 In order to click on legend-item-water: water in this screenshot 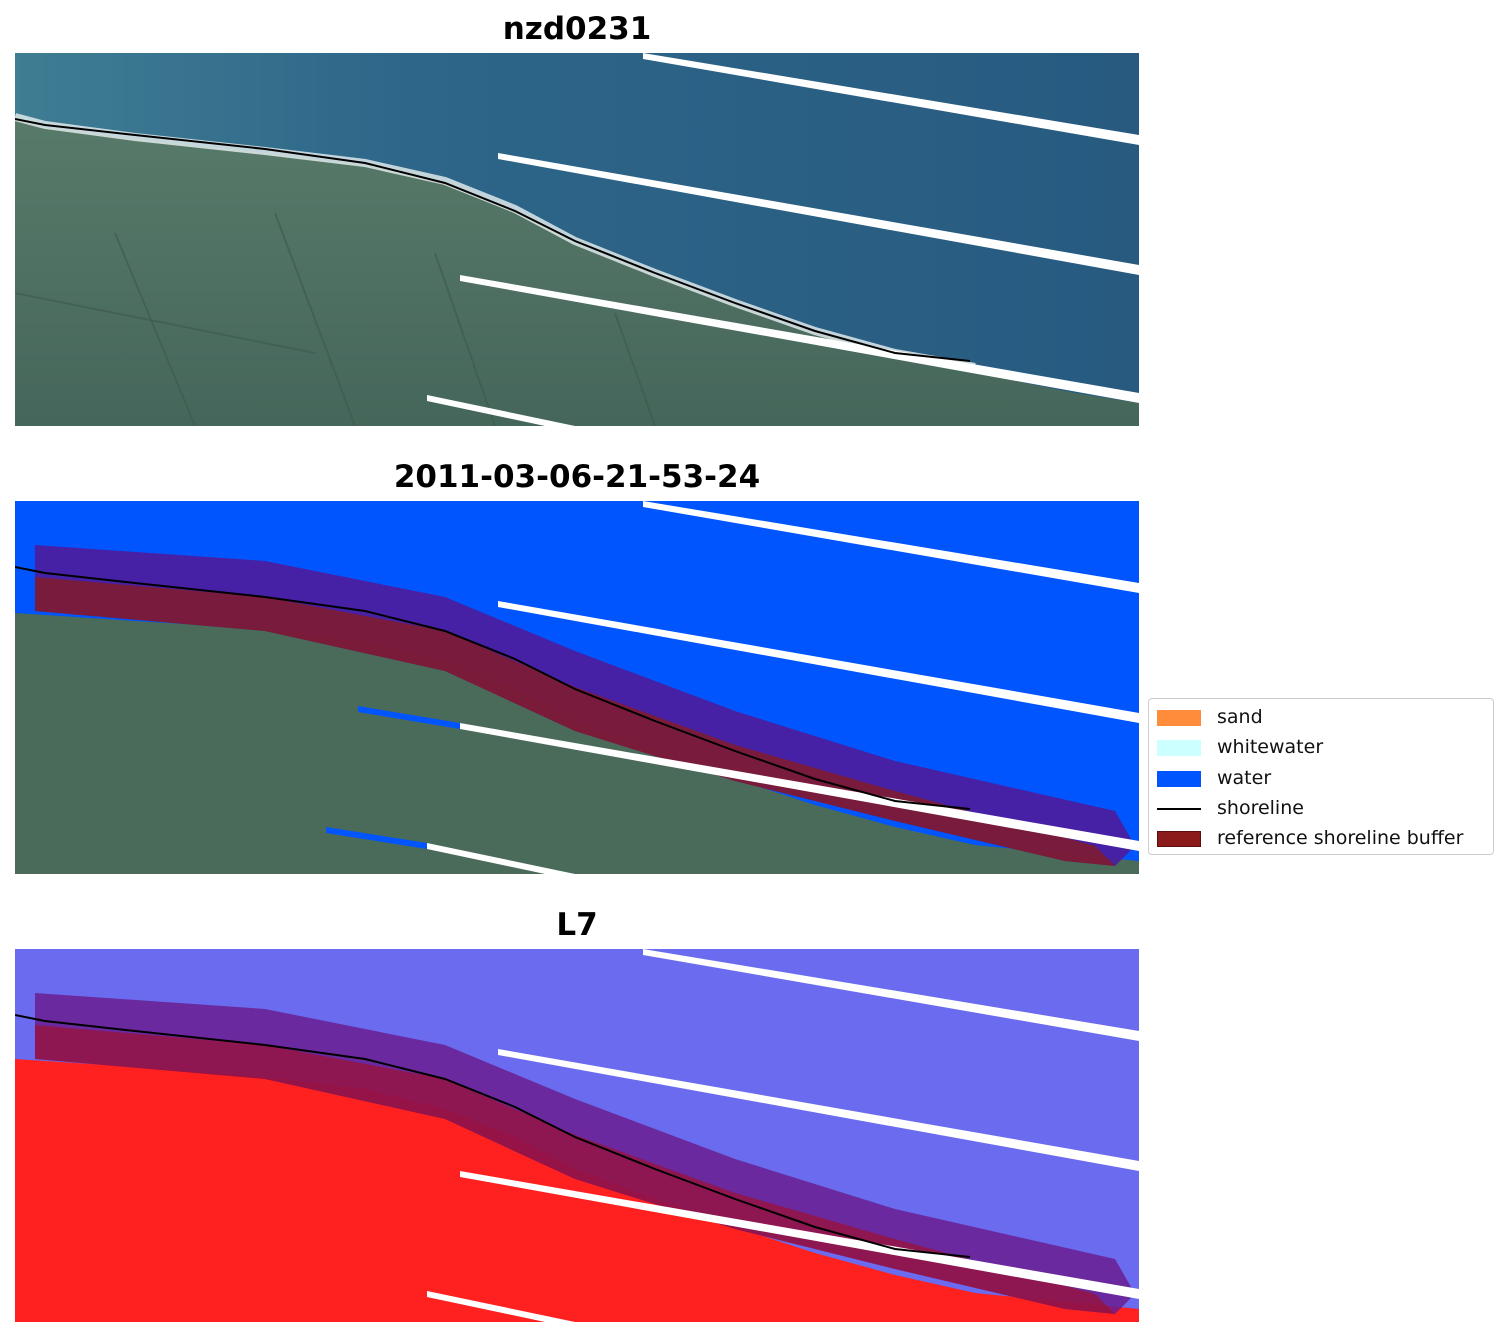, I will do `click(1321, 777)`.